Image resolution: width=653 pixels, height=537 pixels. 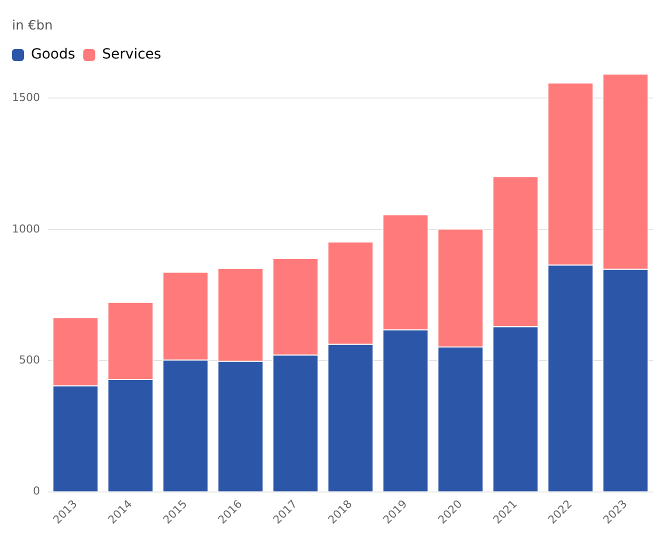 What do you see at coordinates (36, 491) in the screenshot?
I see `y-tick-label: 0` at bounding box center [36, 491].